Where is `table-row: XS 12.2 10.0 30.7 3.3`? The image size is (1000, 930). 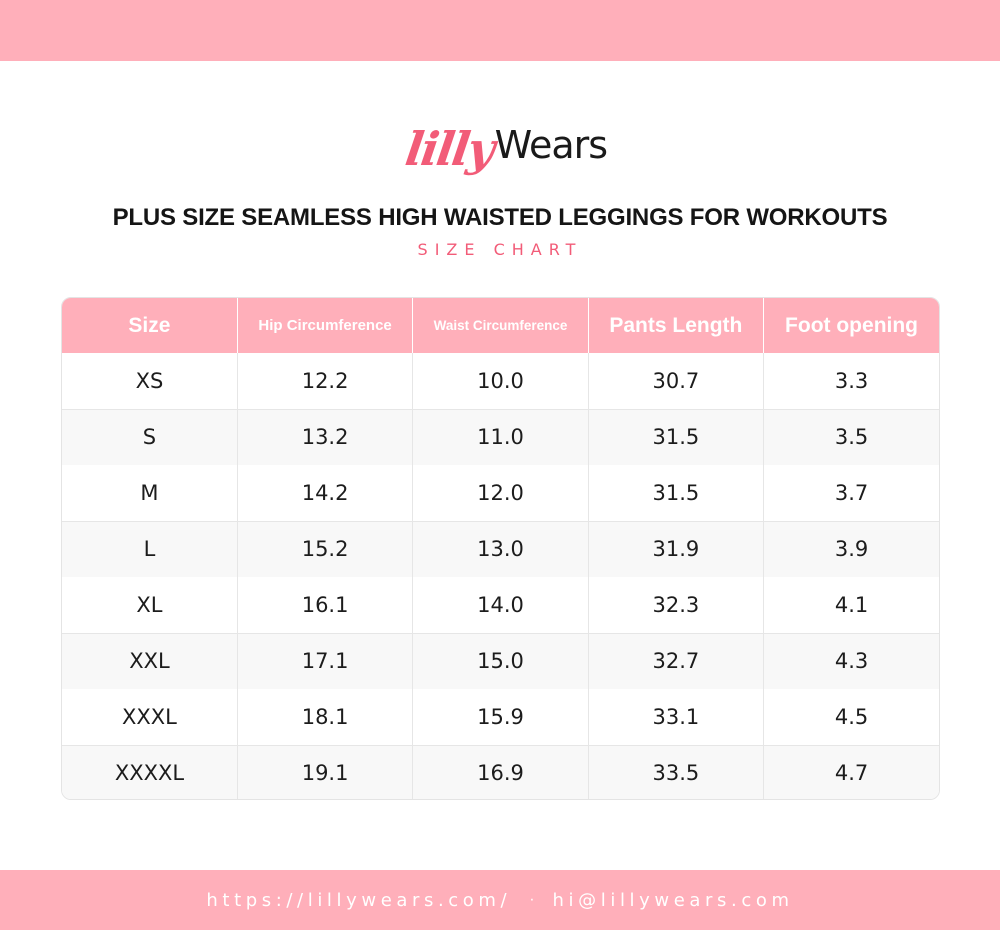 table-row: XS 12.2 10.0 30.7 3.3 is located at coordinates (500, 381).